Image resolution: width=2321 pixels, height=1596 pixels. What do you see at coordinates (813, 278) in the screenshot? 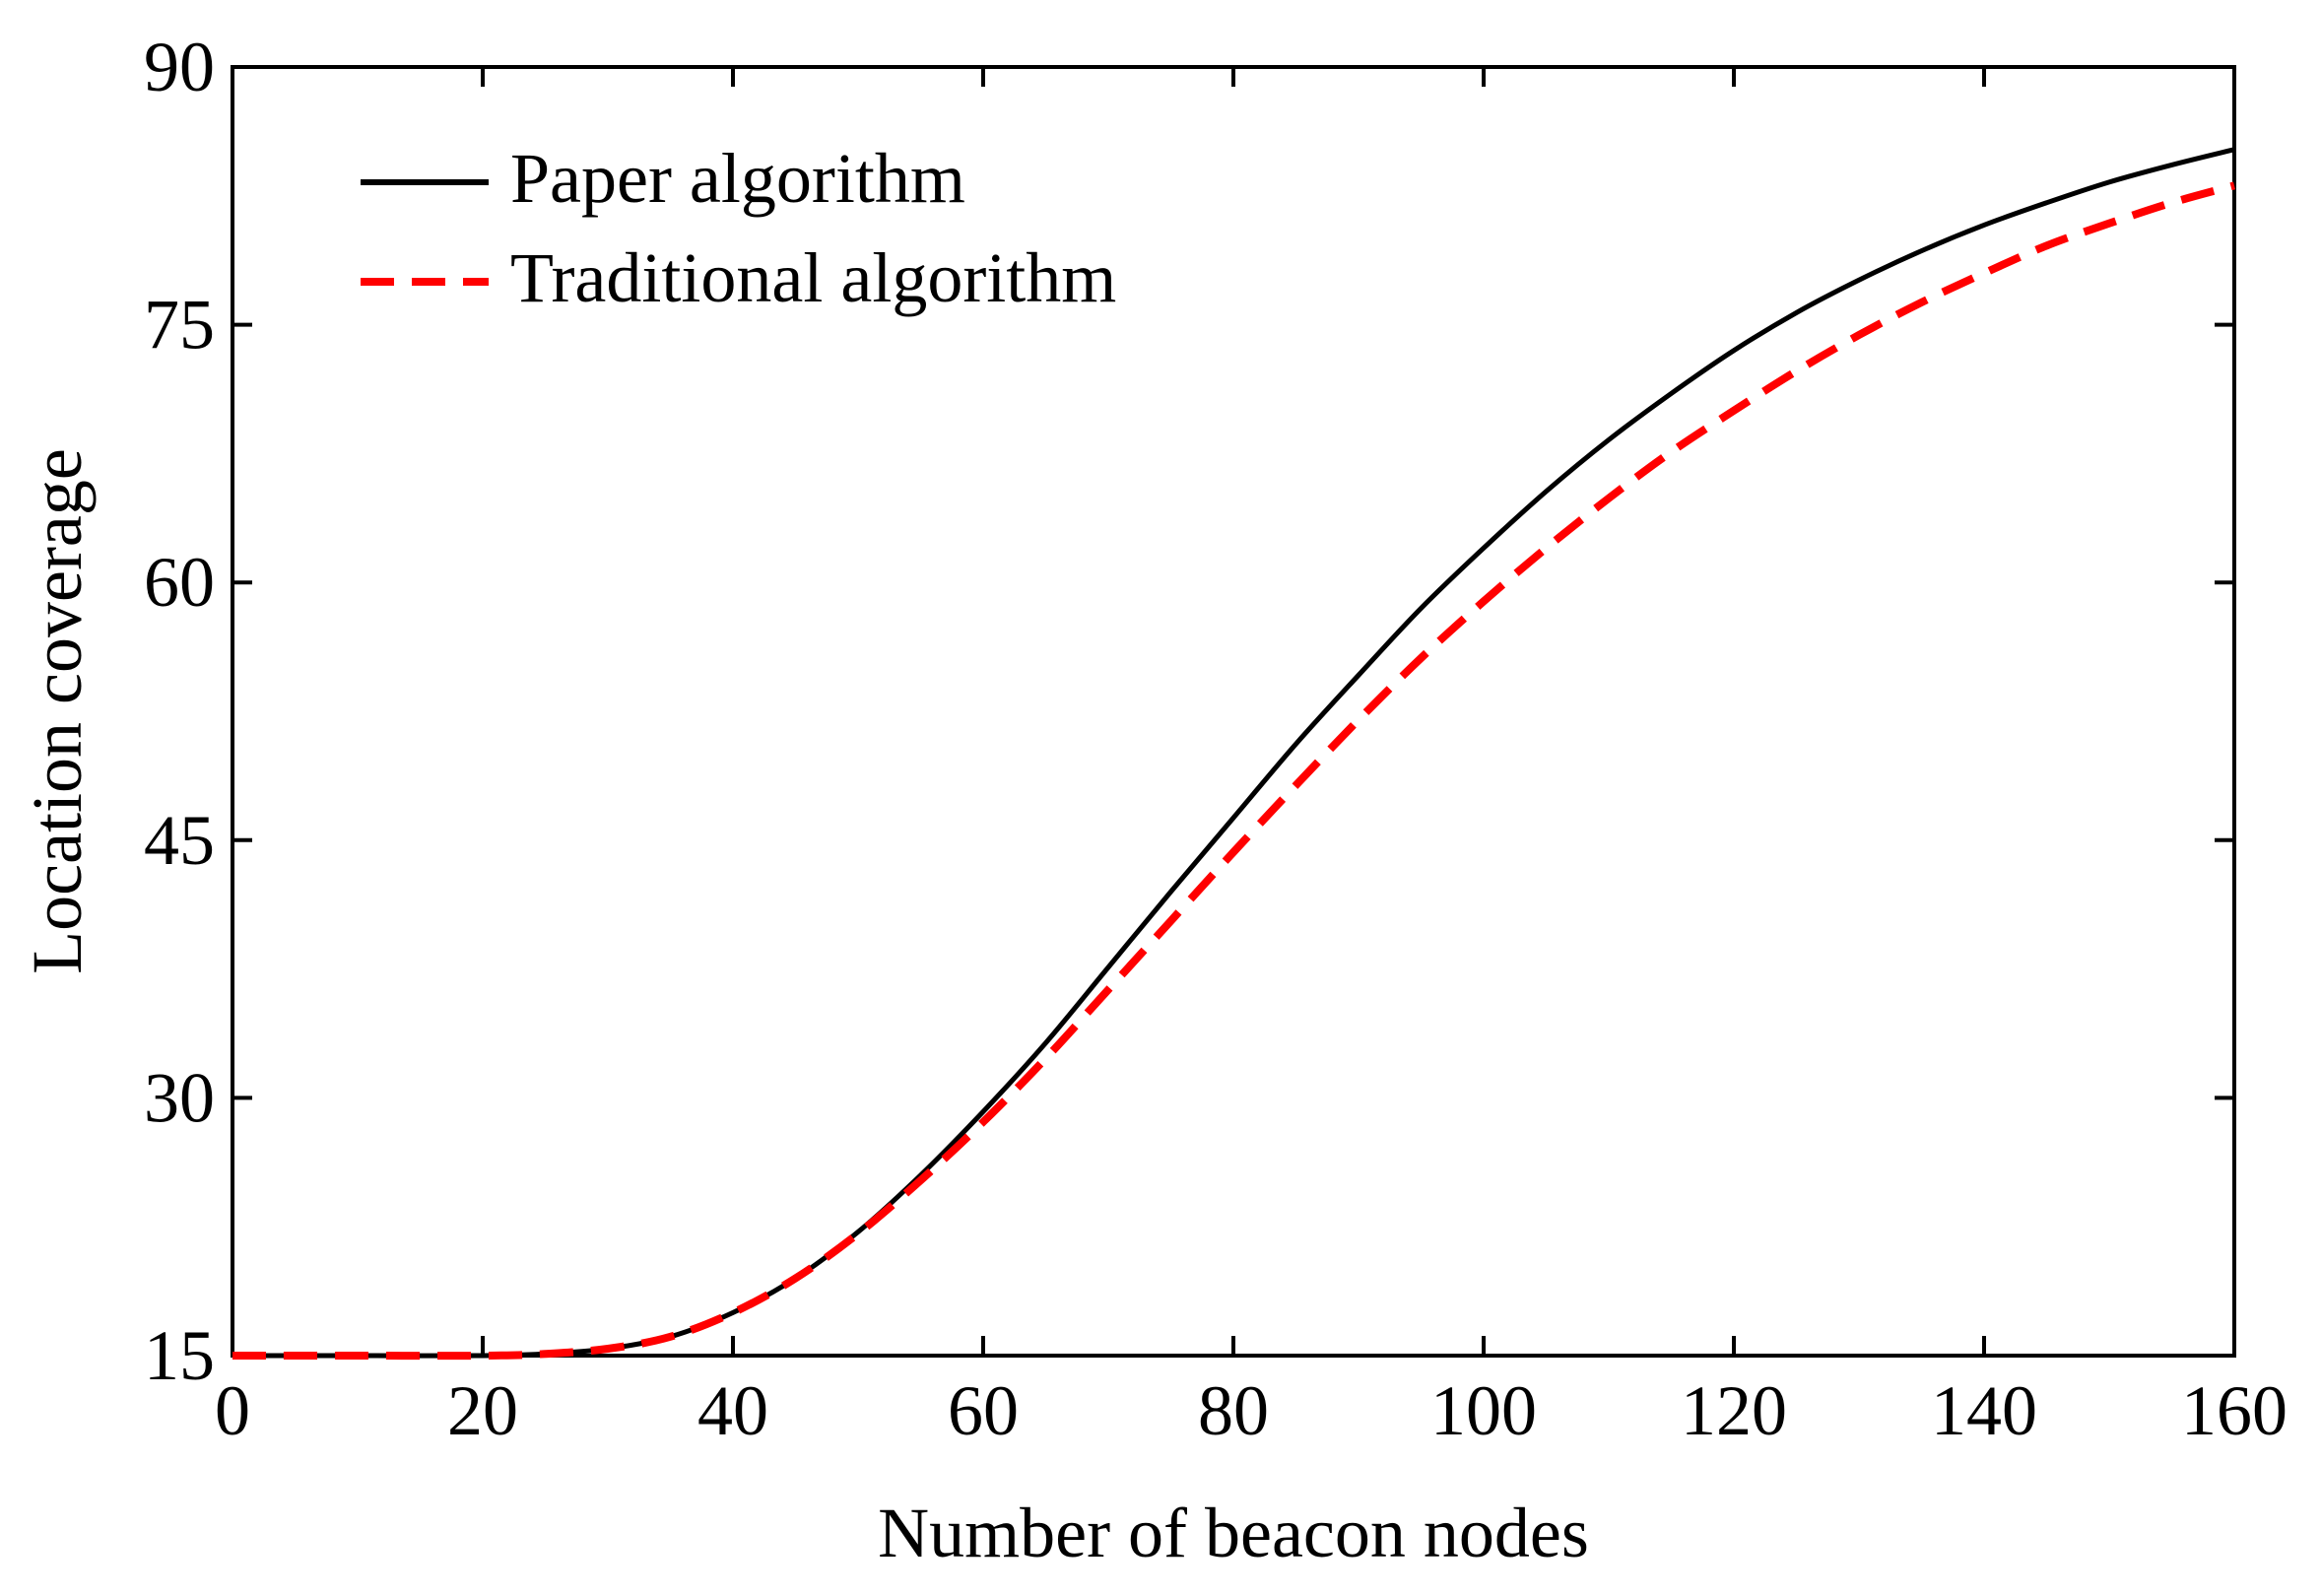
I see `legend-label-traditional-algorithm: Traditional algorithm` at bounding box center [813, 278].